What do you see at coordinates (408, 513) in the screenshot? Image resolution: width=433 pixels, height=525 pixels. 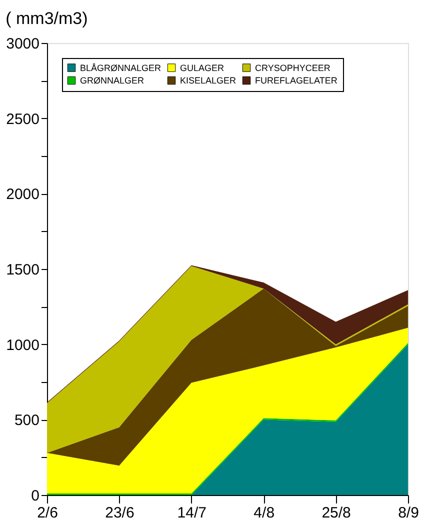 I see `x-tick-label: 8/9` at bounding box center [408, 513].